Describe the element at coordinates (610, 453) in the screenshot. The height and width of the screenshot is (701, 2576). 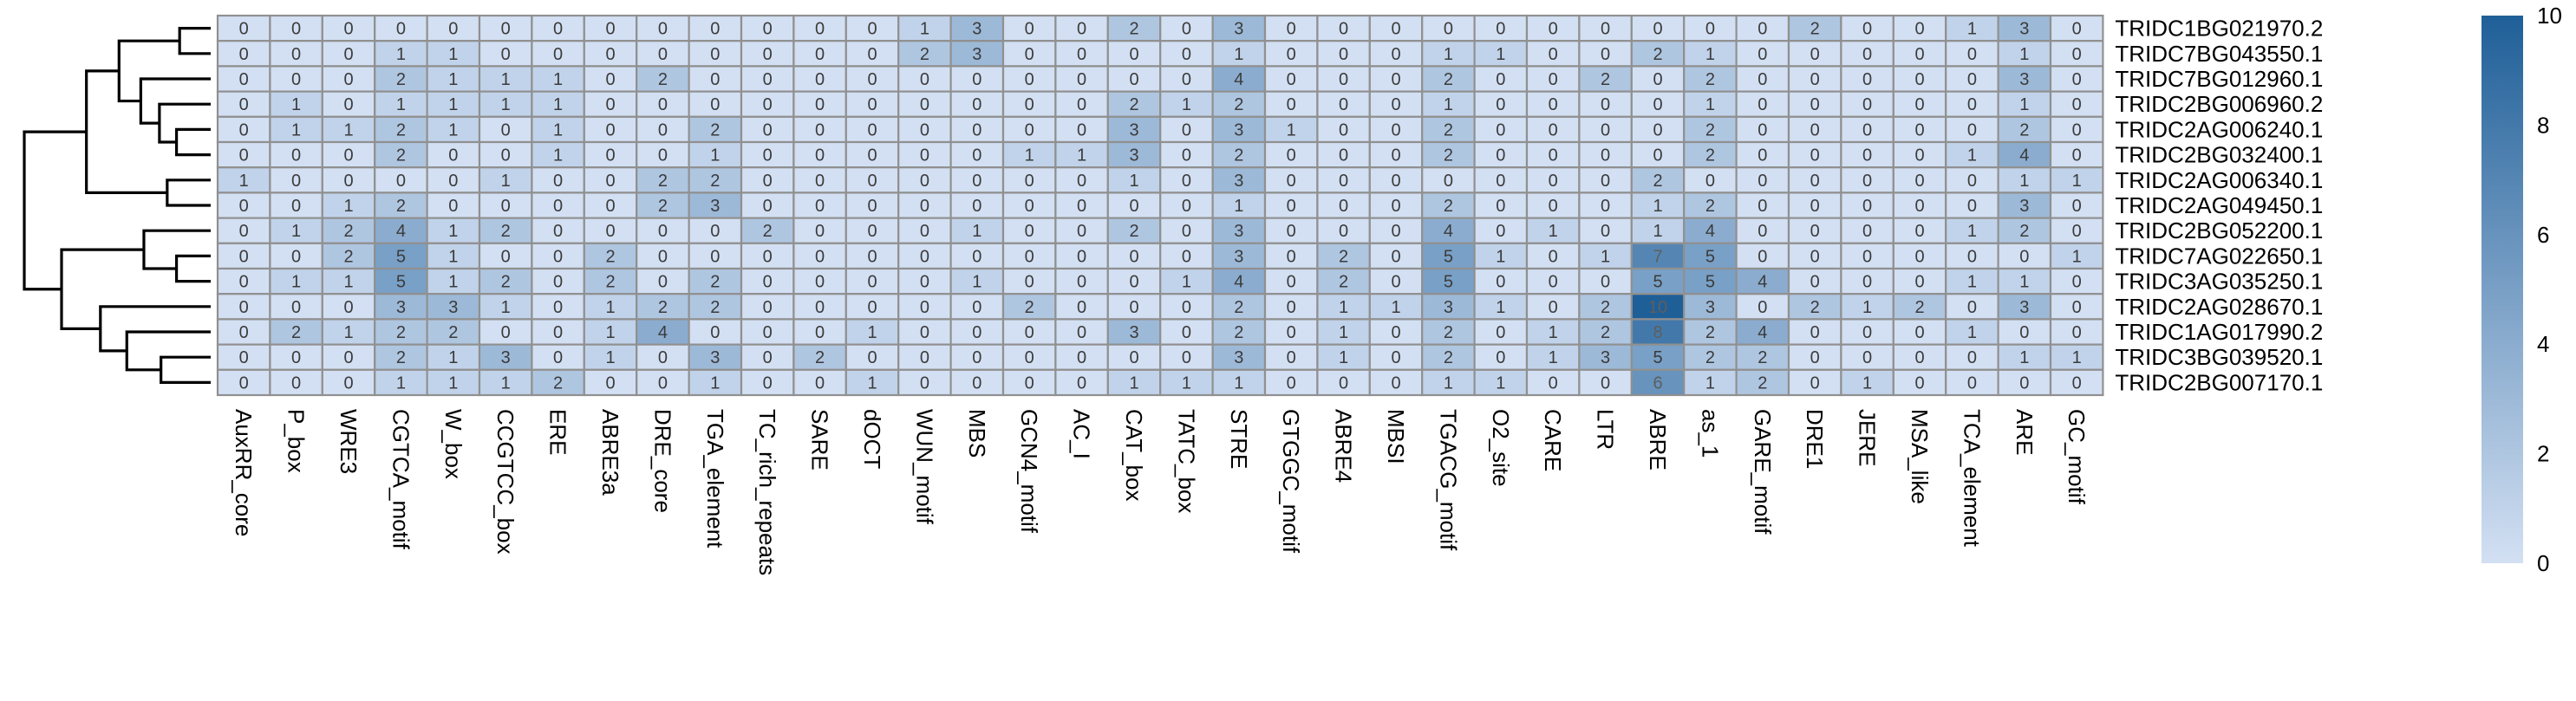
I see `column-label: ABRE3a` at that location.